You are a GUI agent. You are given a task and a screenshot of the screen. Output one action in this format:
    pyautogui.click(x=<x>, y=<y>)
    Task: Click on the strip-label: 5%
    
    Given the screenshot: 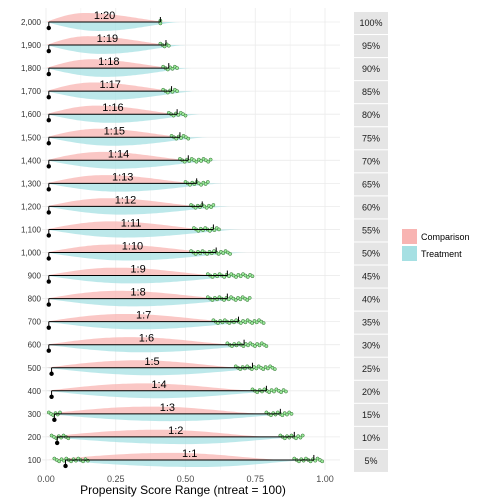 What is the action you would take?
    pyautogui.click(x=370, y=461)
    